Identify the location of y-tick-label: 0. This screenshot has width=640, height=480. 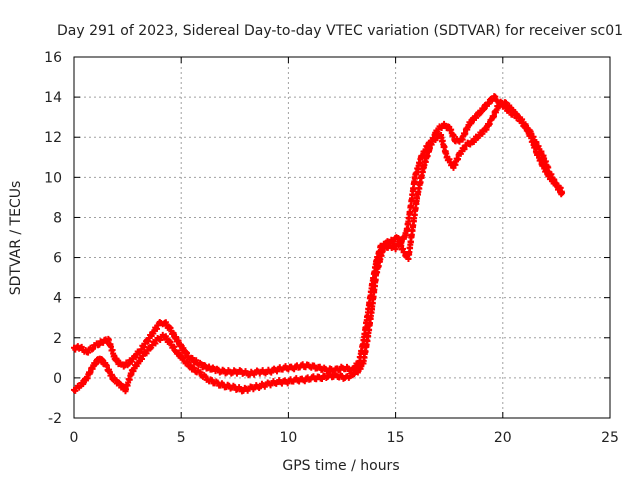
(57, 379).